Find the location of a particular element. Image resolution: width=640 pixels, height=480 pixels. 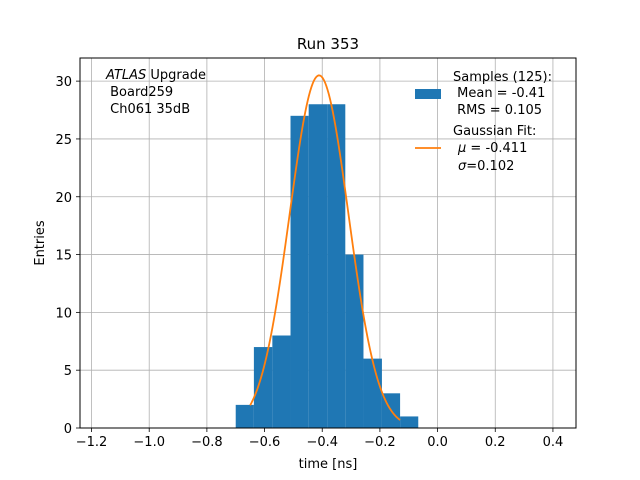

y-axis-ticks: 0 5 10 15 20 25 30 is located at coordinates (67, 256).